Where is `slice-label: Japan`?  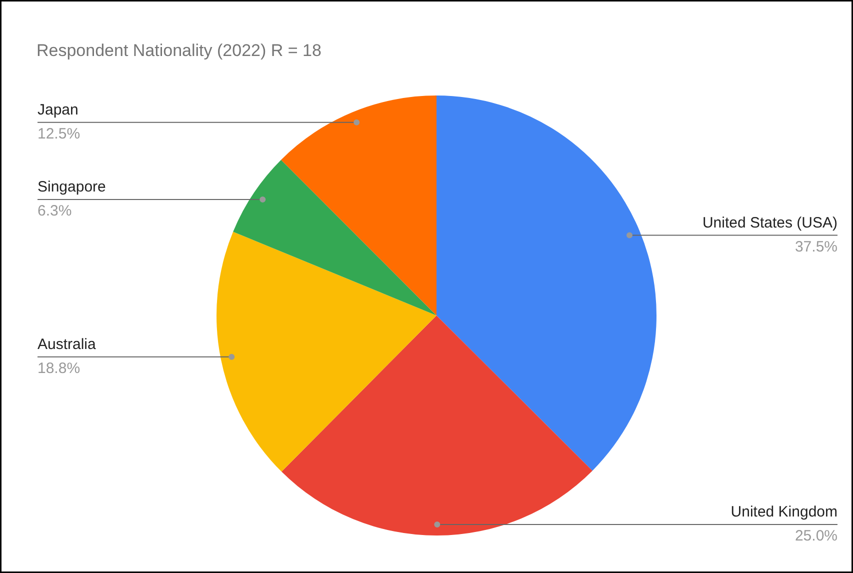
slice-label: Japan is located at coordinates (58, 109).